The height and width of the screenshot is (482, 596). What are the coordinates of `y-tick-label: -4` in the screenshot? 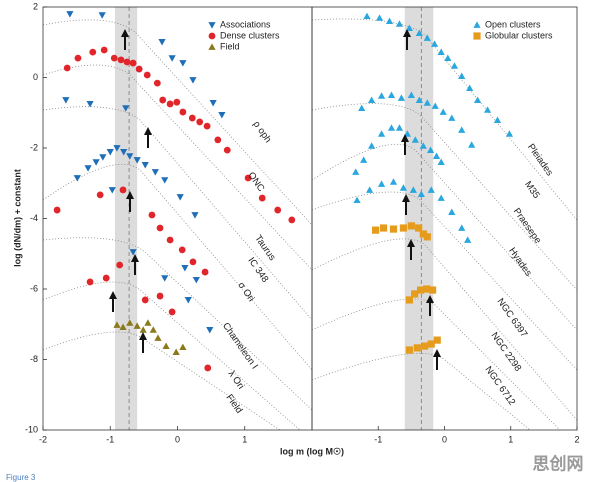 It's located at (34, 218).